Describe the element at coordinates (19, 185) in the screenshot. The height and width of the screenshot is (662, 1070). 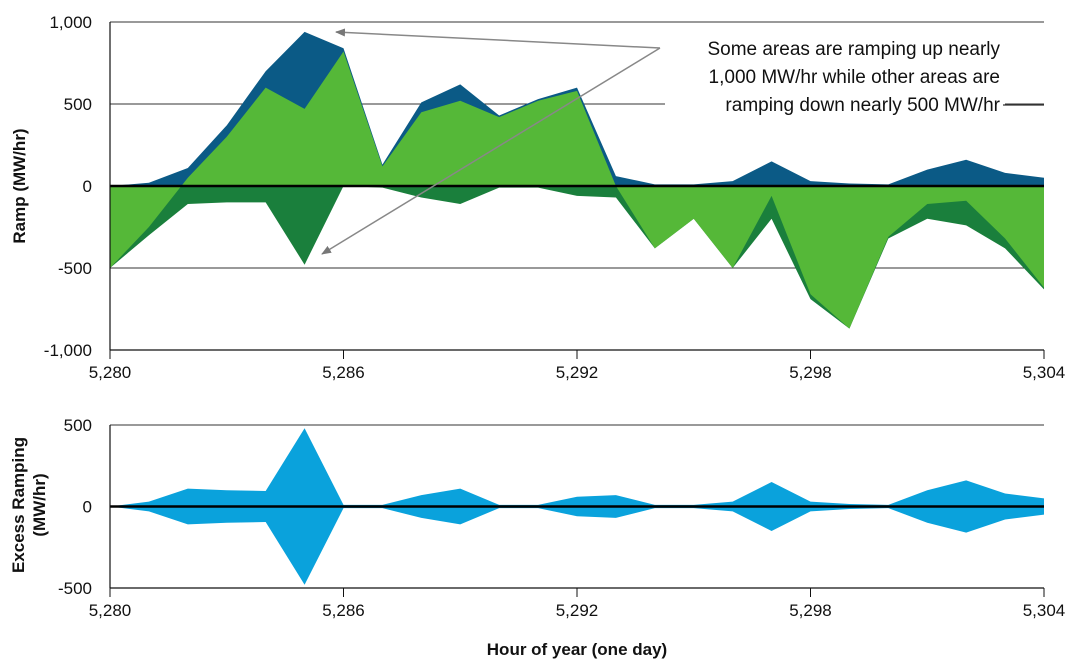
I see `top-y-axis-title: Ramp (MW/hr)` at that location.